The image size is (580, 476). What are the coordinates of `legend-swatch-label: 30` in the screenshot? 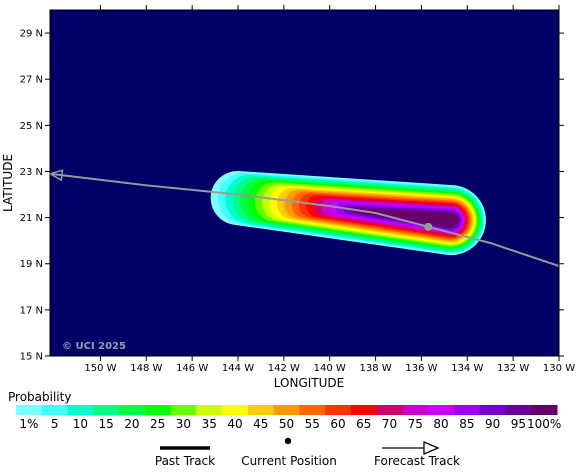 It's located at (183, 424).